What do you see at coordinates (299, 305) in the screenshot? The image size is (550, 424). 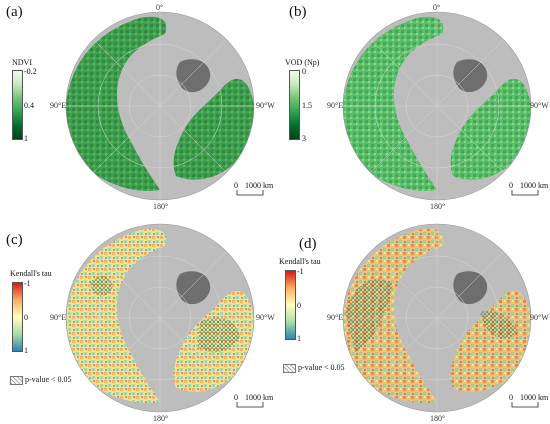 I see `legend-tick-d-1: 0` at bounding box center [299, 305].